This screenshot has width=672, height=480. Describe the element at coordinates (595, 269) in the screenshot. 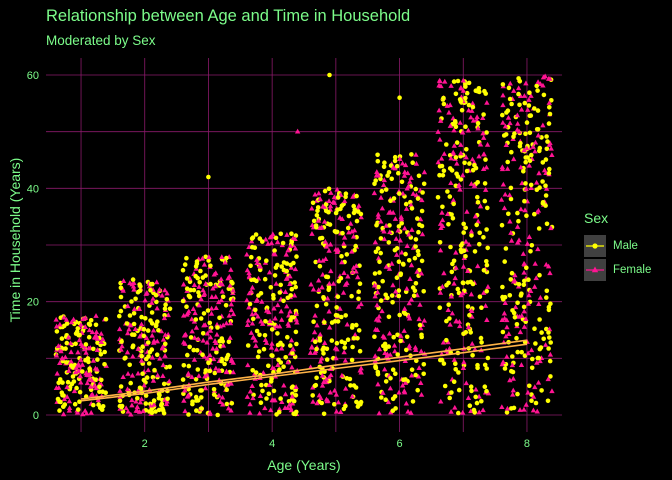

I see `female-triangle-icon` at that location.